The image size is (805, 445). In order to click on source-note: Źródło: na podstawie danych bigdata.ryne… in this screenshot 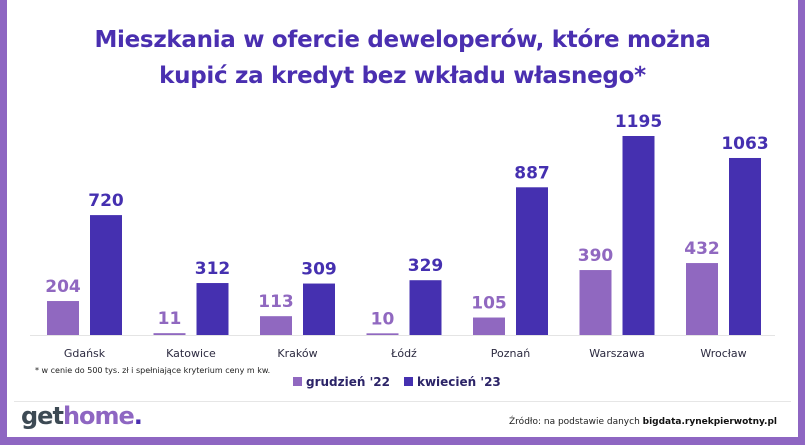, I will do `click(643, 422)`.